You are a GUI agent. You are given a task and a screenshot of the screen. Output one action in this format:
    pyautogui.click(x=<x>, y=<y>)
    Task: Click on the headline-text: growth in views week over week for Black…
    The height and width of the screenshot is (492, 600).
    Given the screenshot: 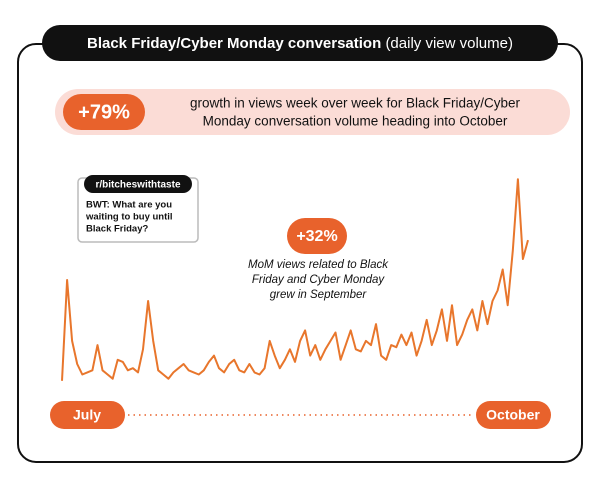 What is the action you would take?
    pyautogui.click(x=355, y=103)
    